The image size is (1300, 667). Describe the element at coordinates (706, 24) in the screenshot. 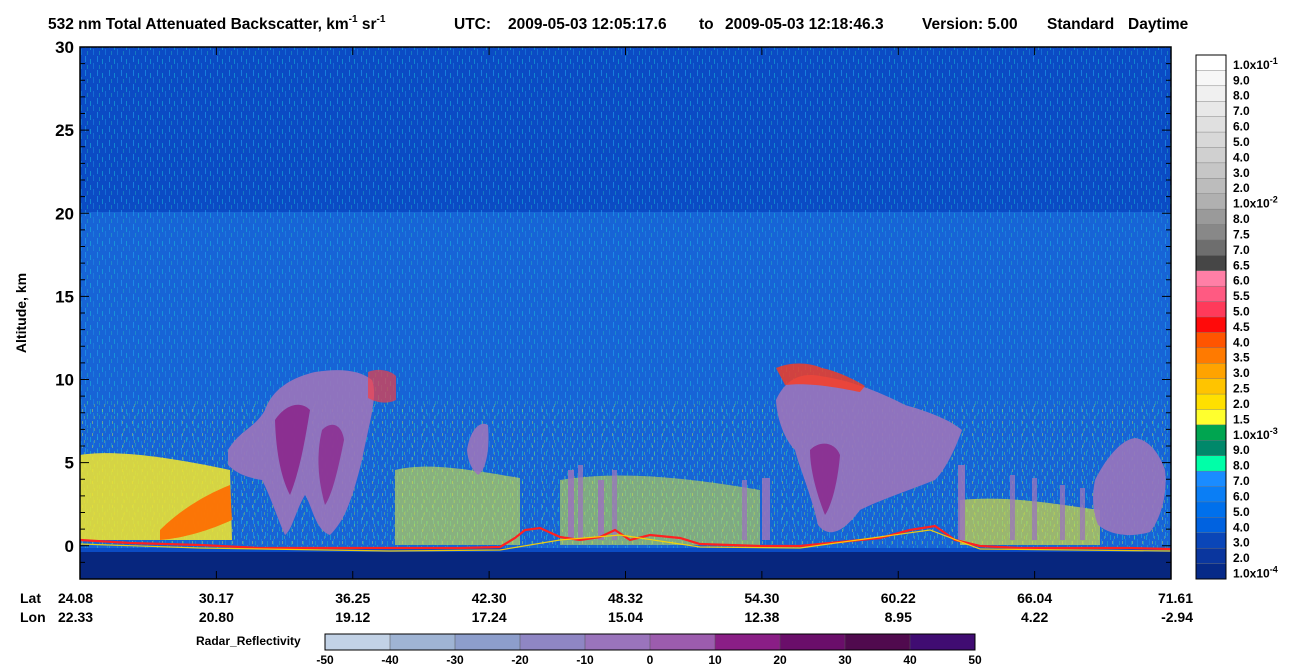

I see `utc-to: to` at that location.